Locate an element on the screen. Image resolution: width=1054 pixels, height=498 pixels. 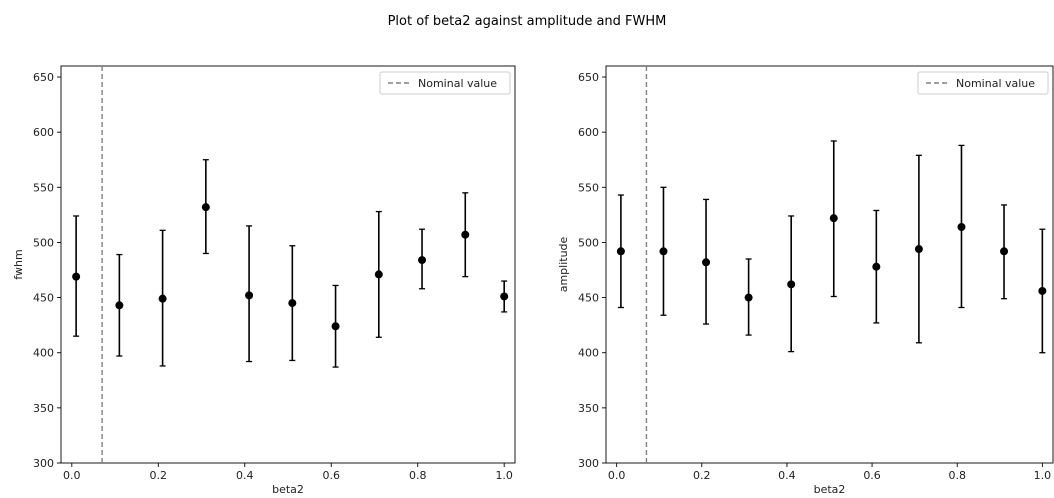
y-axis-label: fwhm is located at coordinates (18, 264).